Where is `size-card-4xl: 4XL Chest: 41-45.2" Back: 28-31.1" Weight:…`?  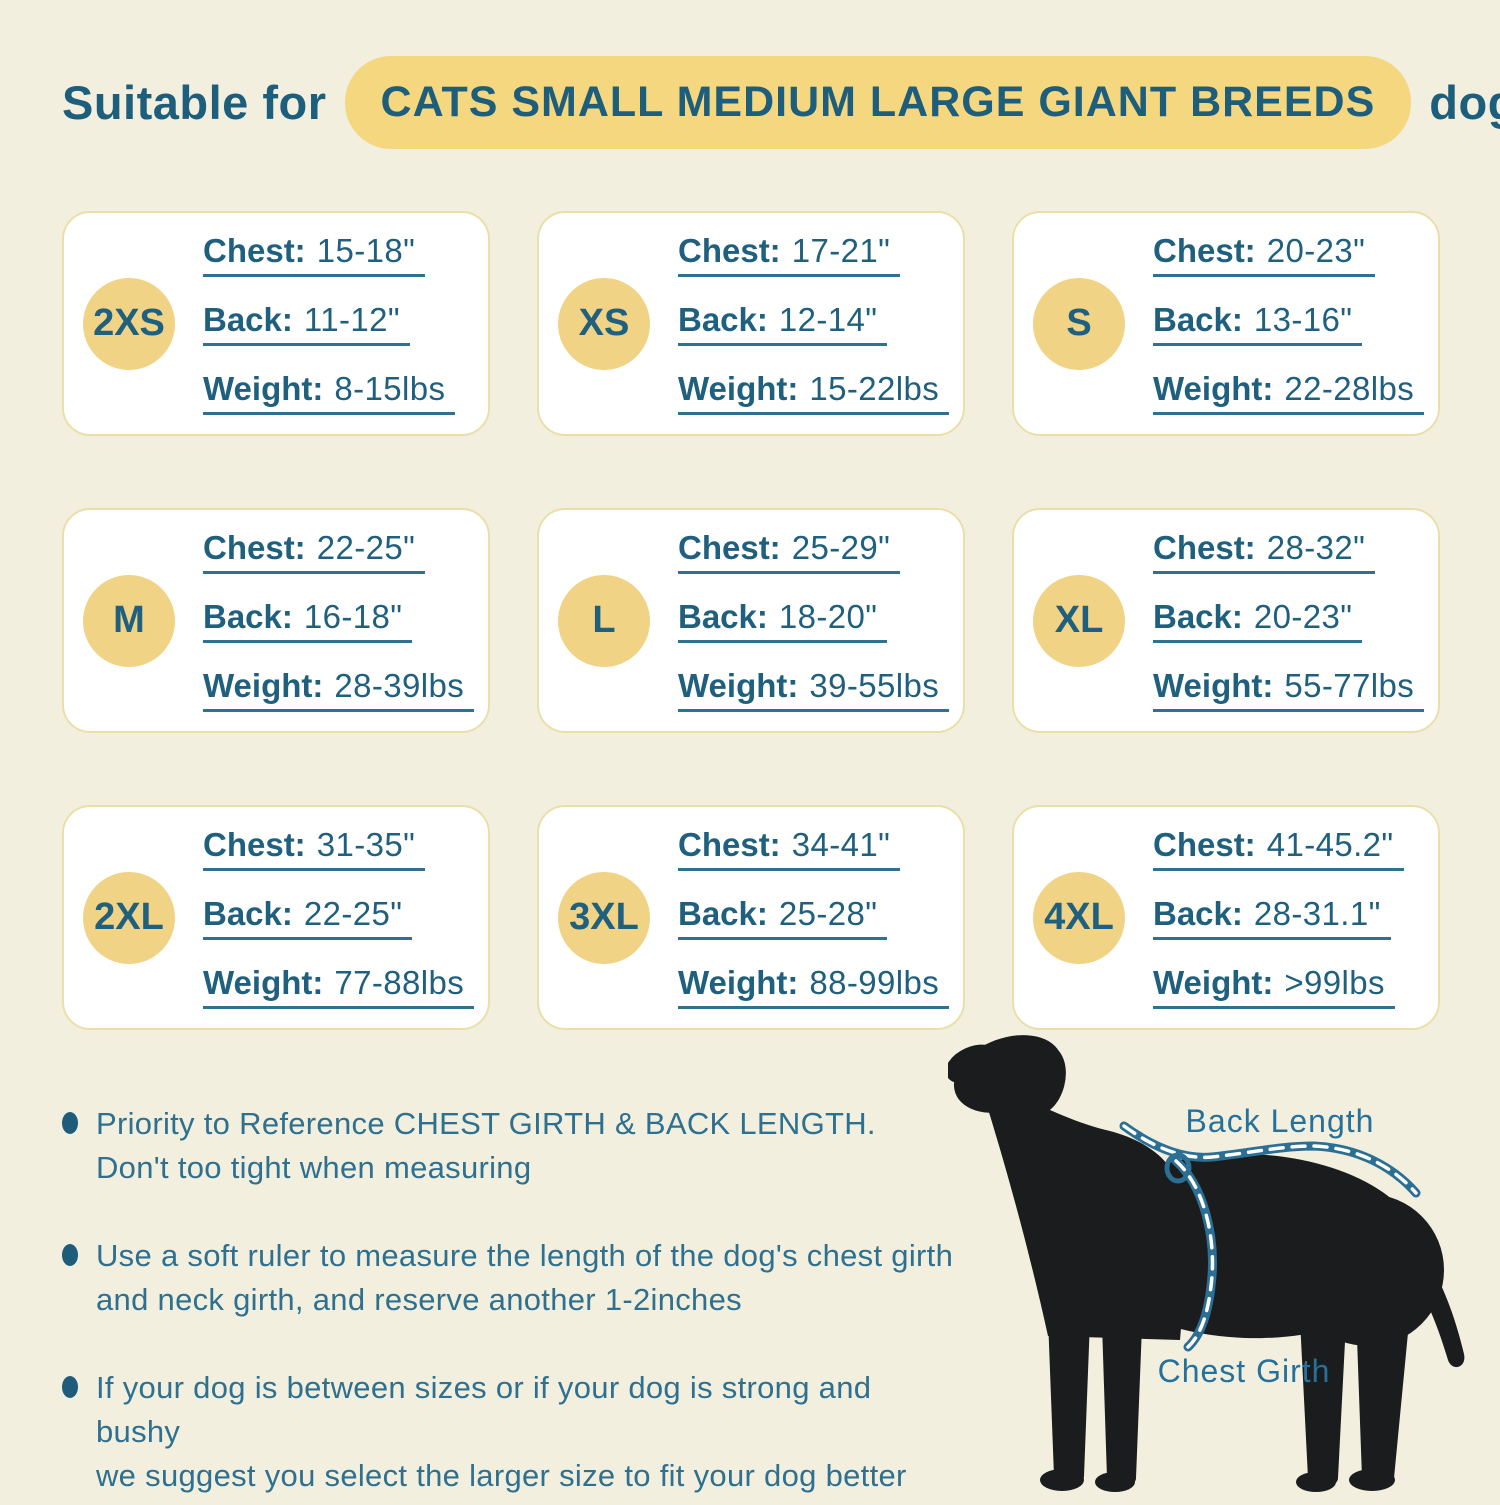
size-card-4xl: 4XL Chest: 41-45.2" Back: 28-31.1" Weight:… is located at coordinates (1226, 917).